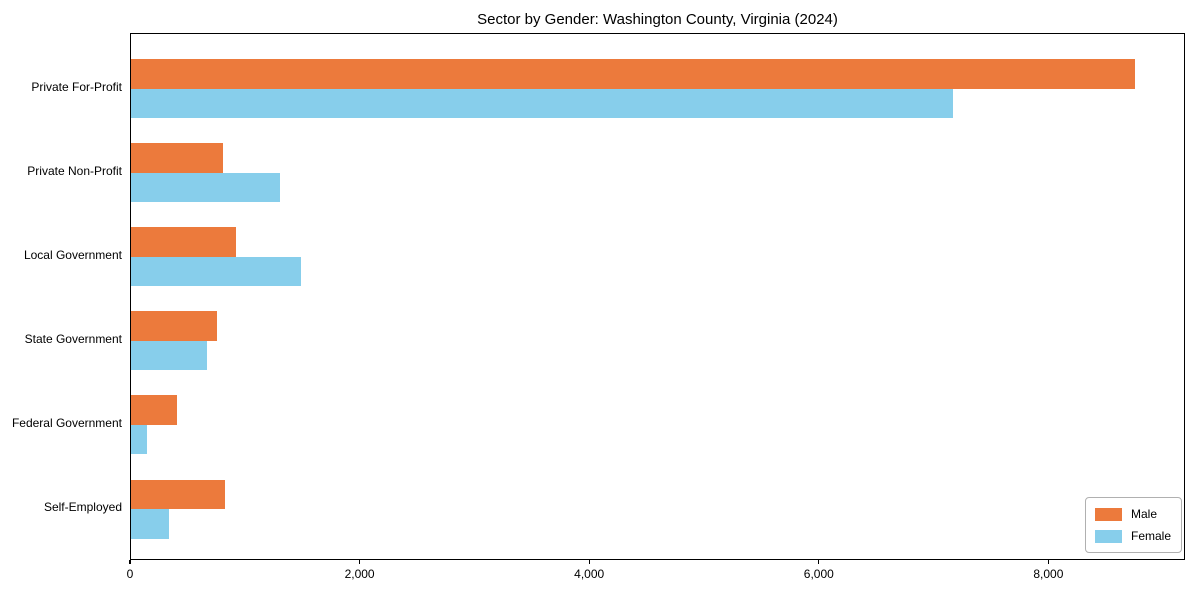 This screenshot has height=600, width=1200. I want to click on y-axis-label: State Government, so click(73, 338).